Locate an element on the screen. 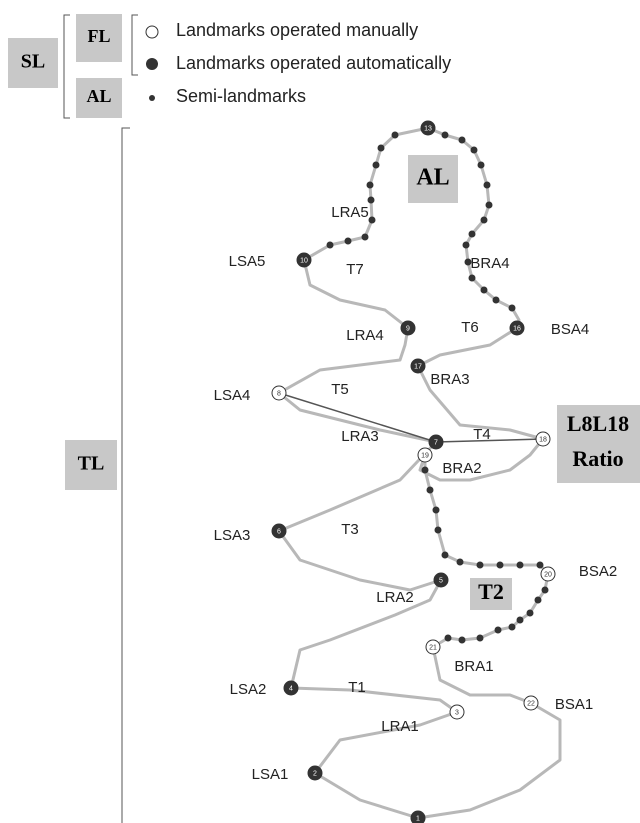 This screenshot has height=823, width=640. legend-label: Semi-landmarks is located at coordinates (241, 96).